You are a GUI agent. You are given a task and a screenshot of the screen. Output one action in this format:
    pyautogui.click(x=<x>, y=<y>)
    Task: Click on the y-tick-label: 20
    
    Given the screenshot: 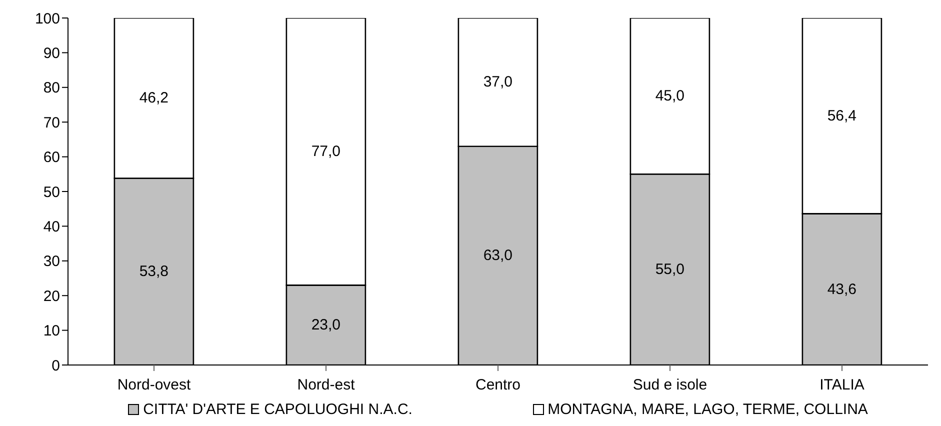 What is the action you would take?
    pyautogui.click(x=51, y=296)
    